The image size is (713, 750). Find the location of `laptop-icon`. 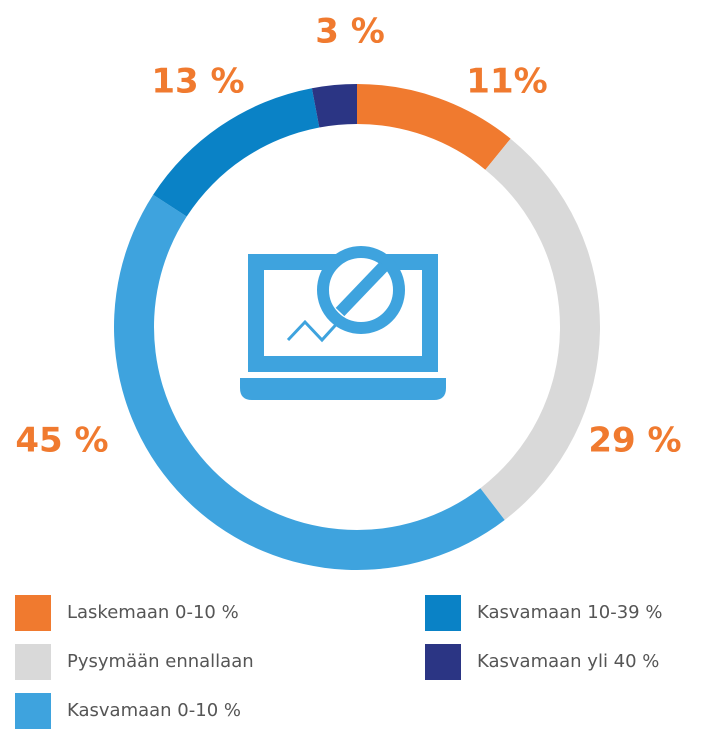

laptop-icon is located at coordinates (343, 323).